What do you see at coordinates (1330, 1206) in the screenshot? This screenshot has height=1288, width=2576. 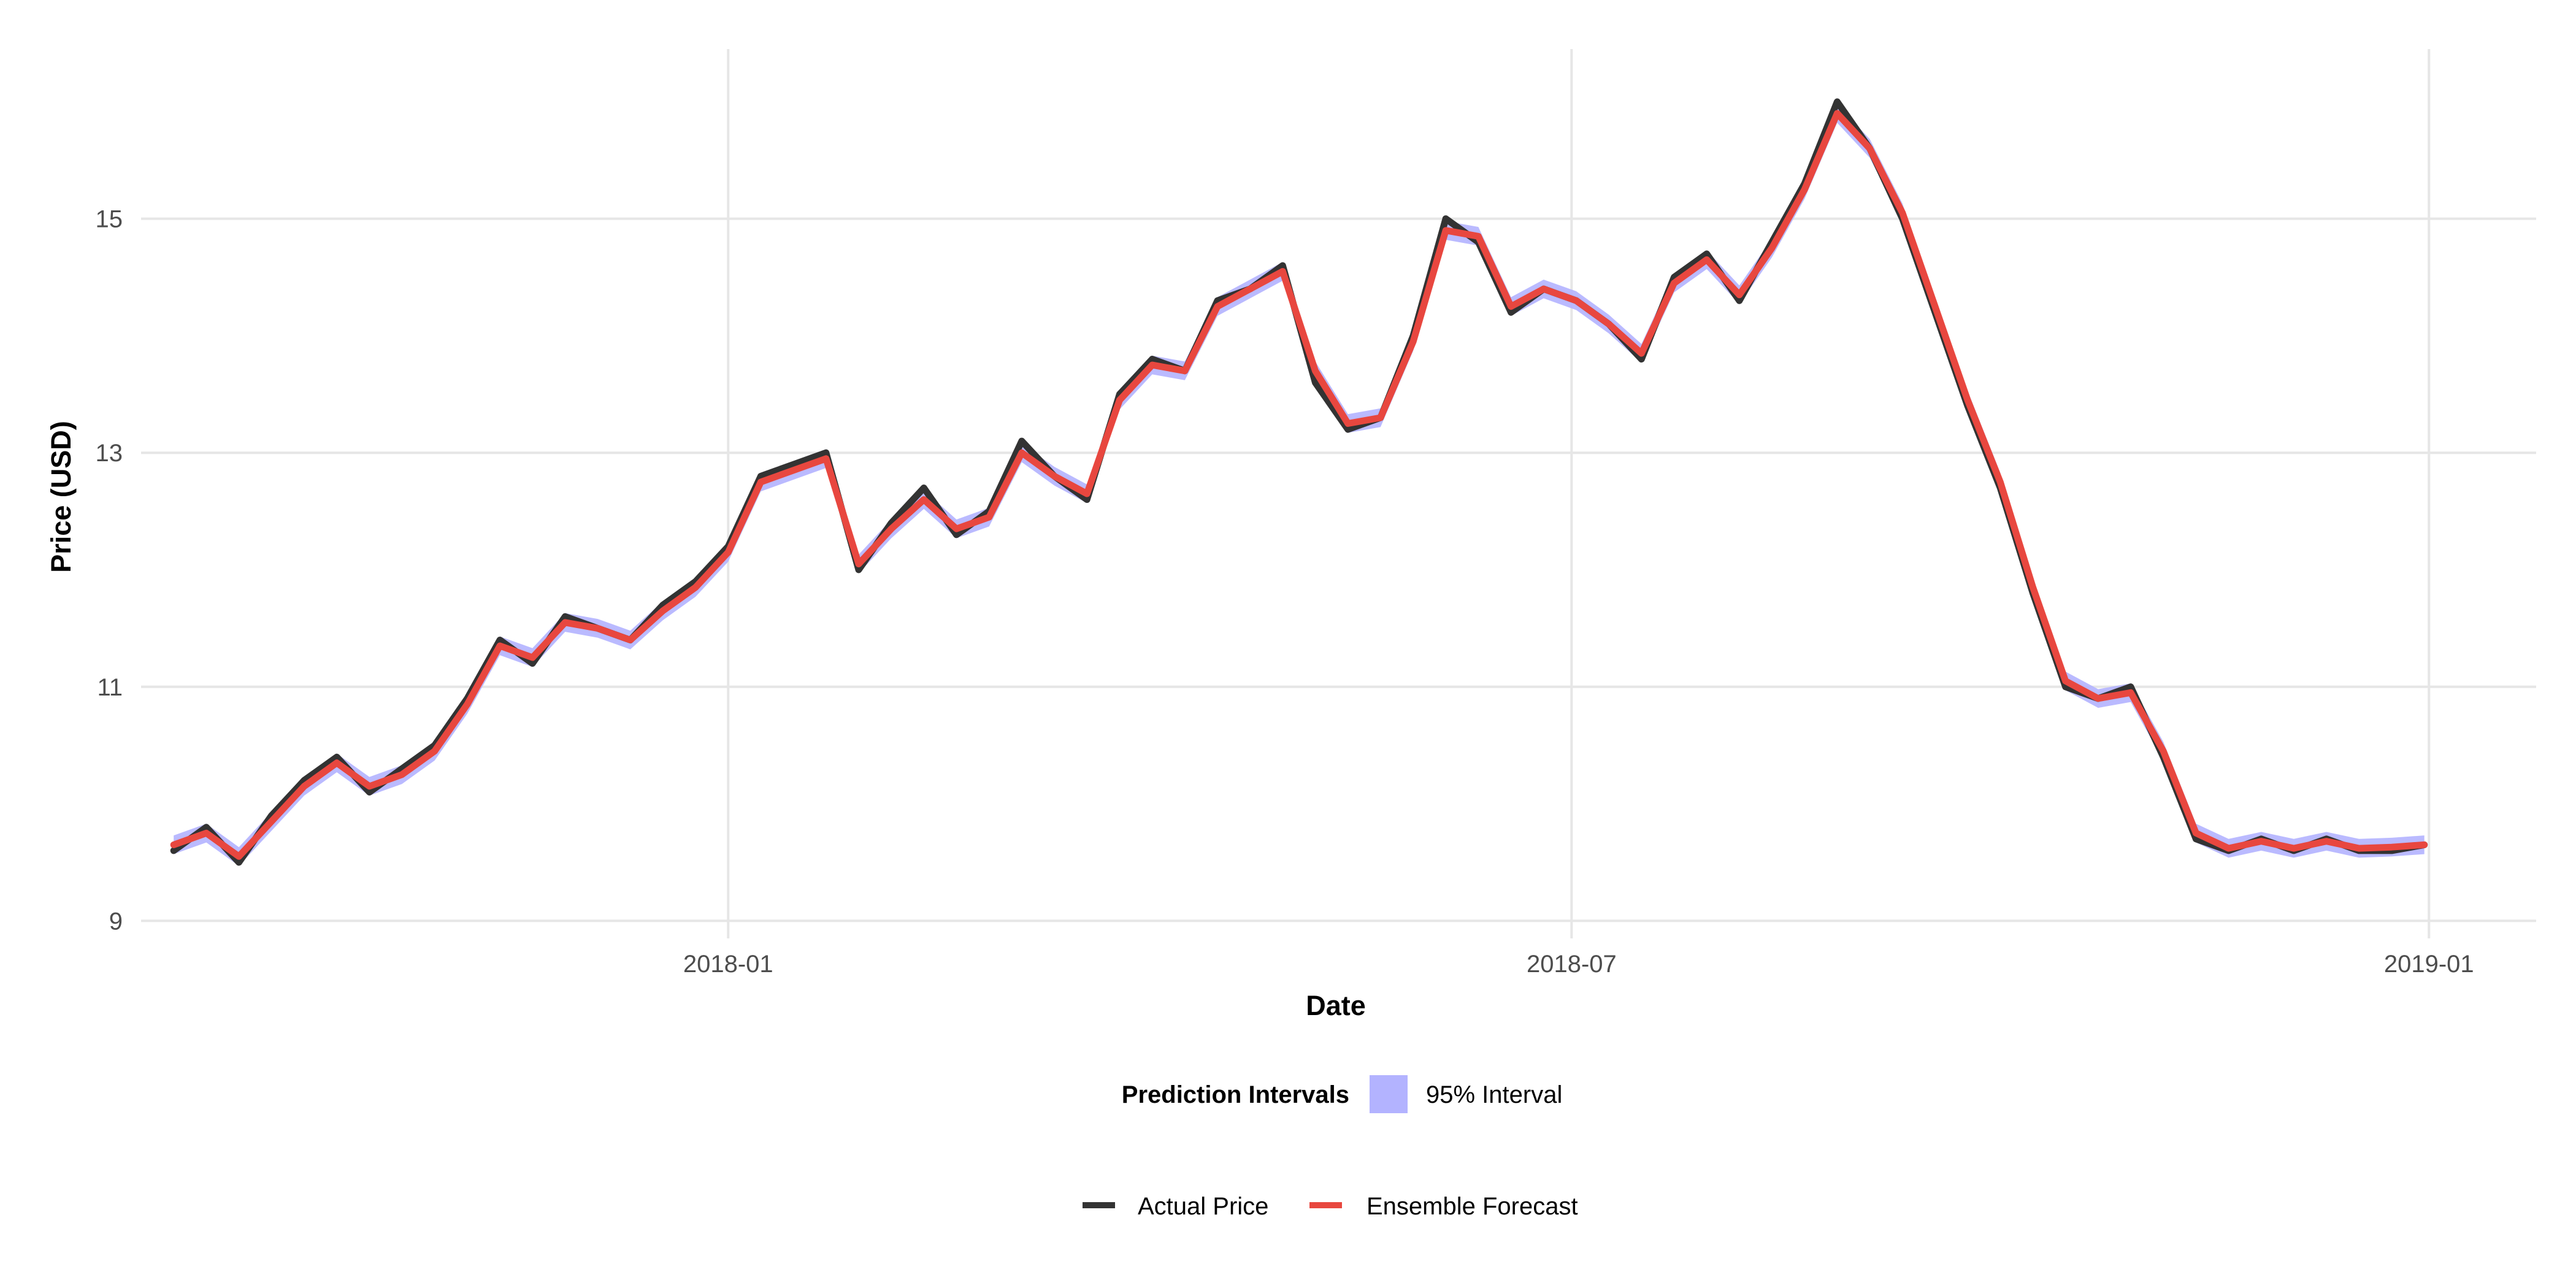 I see `line-legend: Actual Price Ensemble Forecast` at bounding box center [1330, 1206].